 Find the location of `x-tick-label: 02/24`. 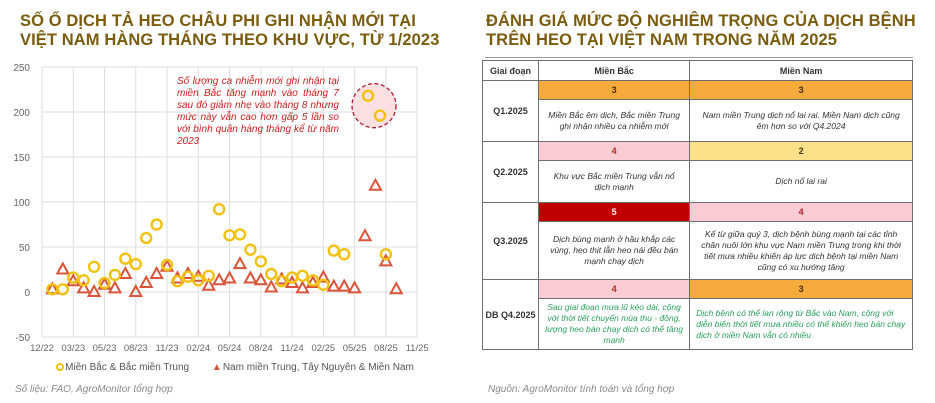

x-tick-label: 02/24 is located at coordinates (198, 348).